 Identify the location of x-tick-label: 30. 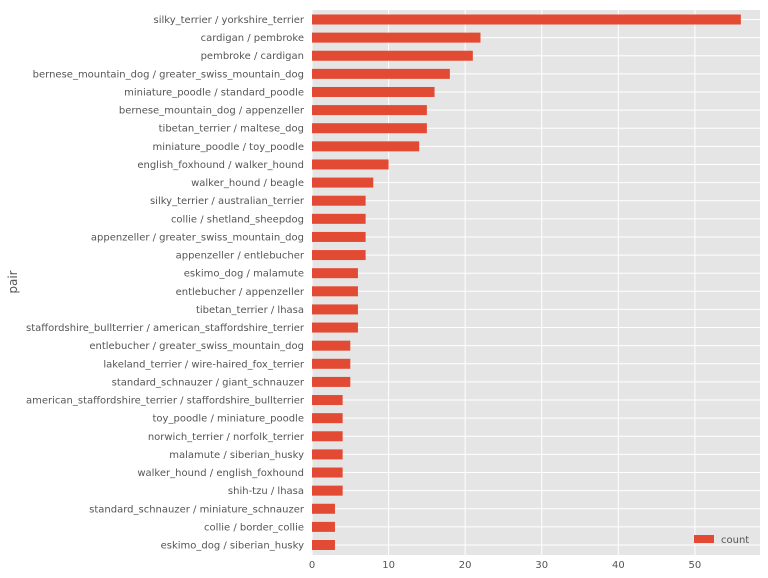
(541, 565).